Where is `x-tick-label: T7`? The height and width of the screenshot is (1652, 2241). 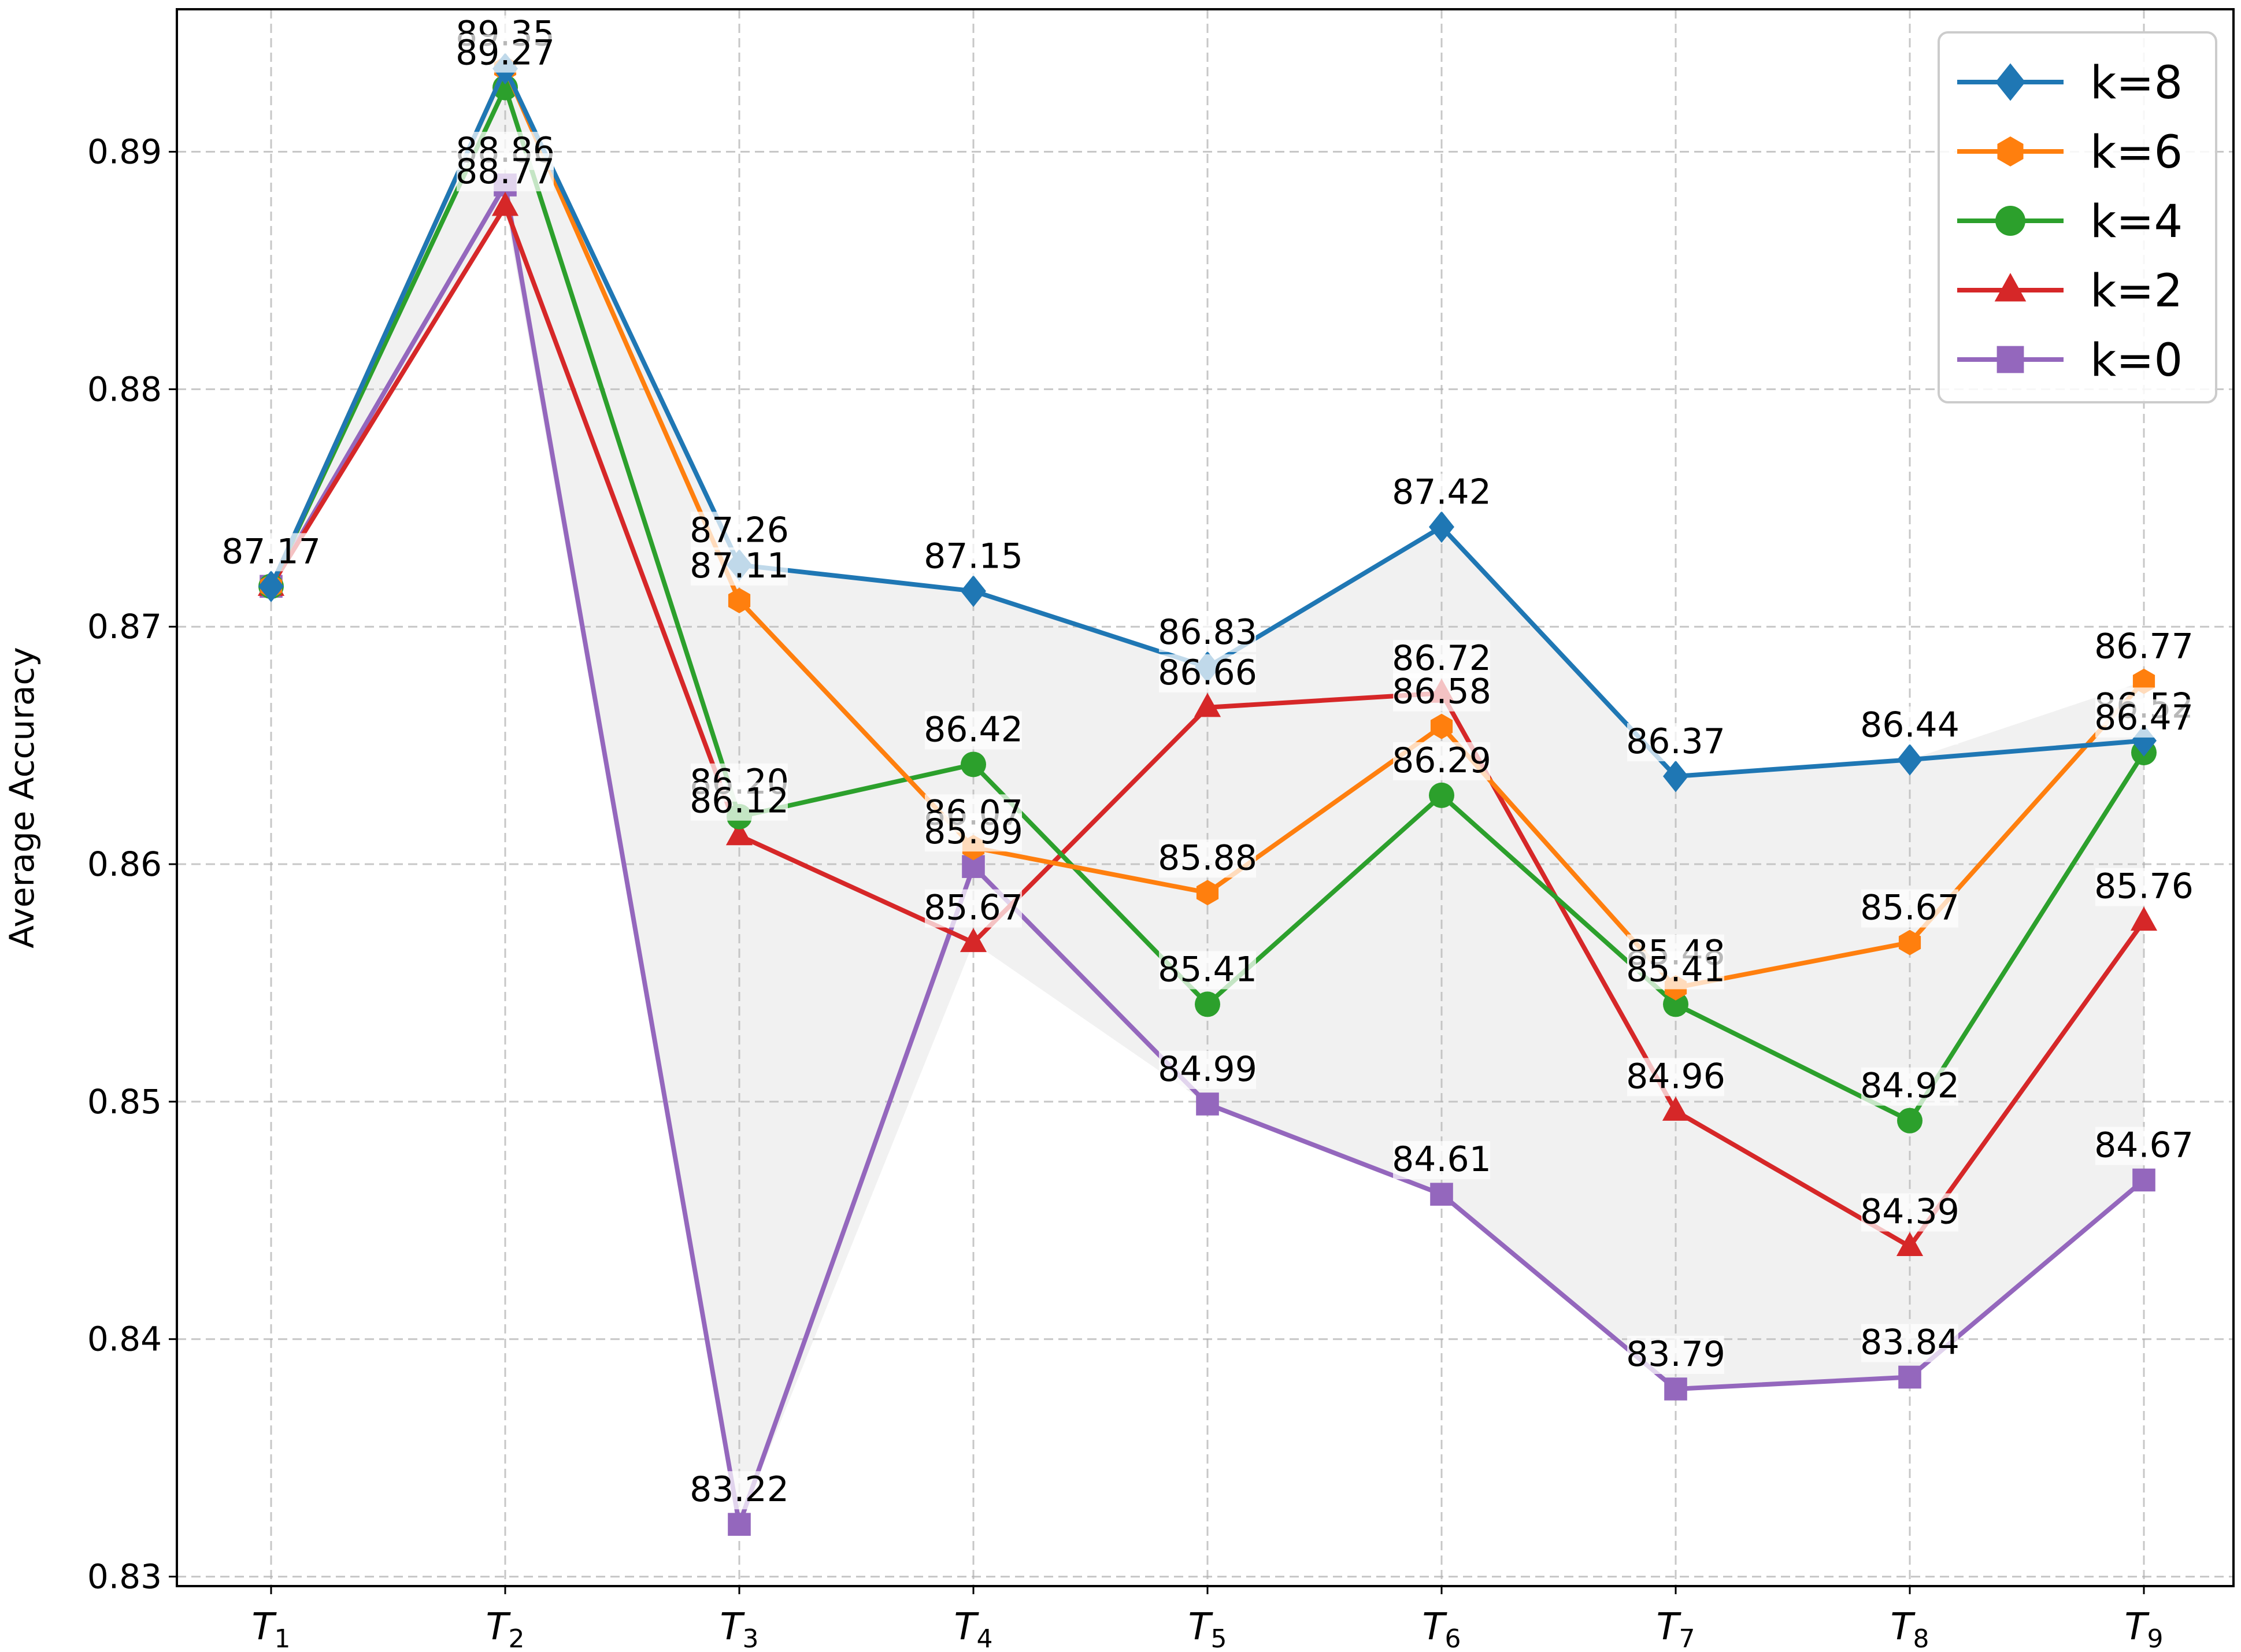
x-tick-label: T7 is located at coordinates (1676, 1629).